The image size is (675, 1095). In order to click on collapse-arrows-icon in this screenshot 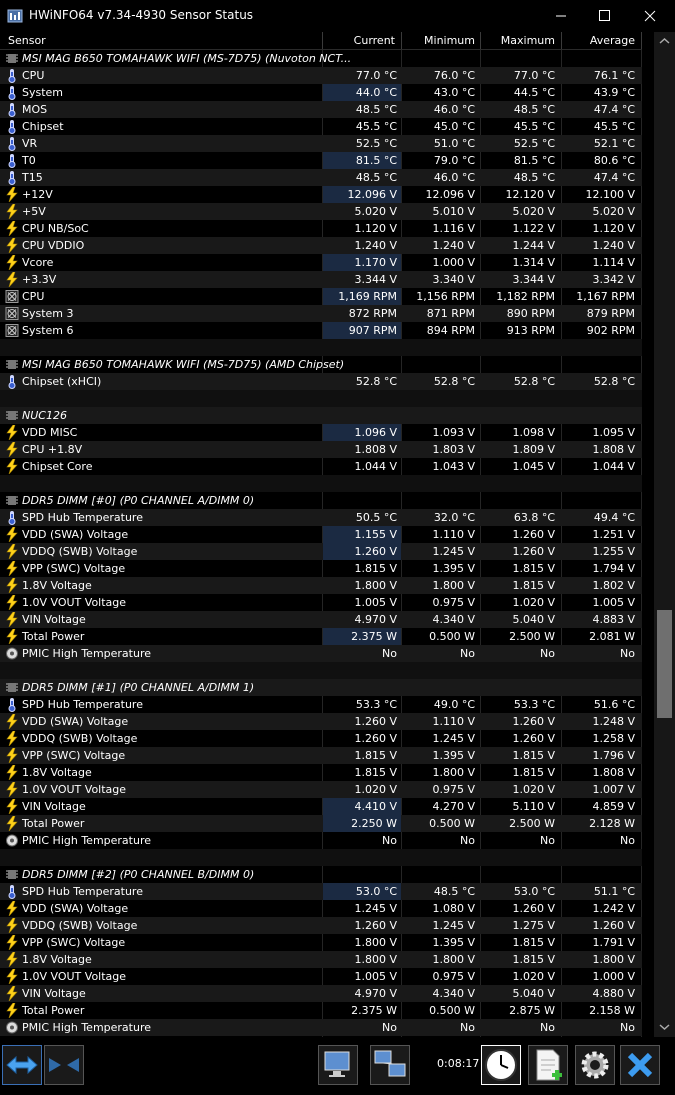, I will do `click(64, 1065)`.